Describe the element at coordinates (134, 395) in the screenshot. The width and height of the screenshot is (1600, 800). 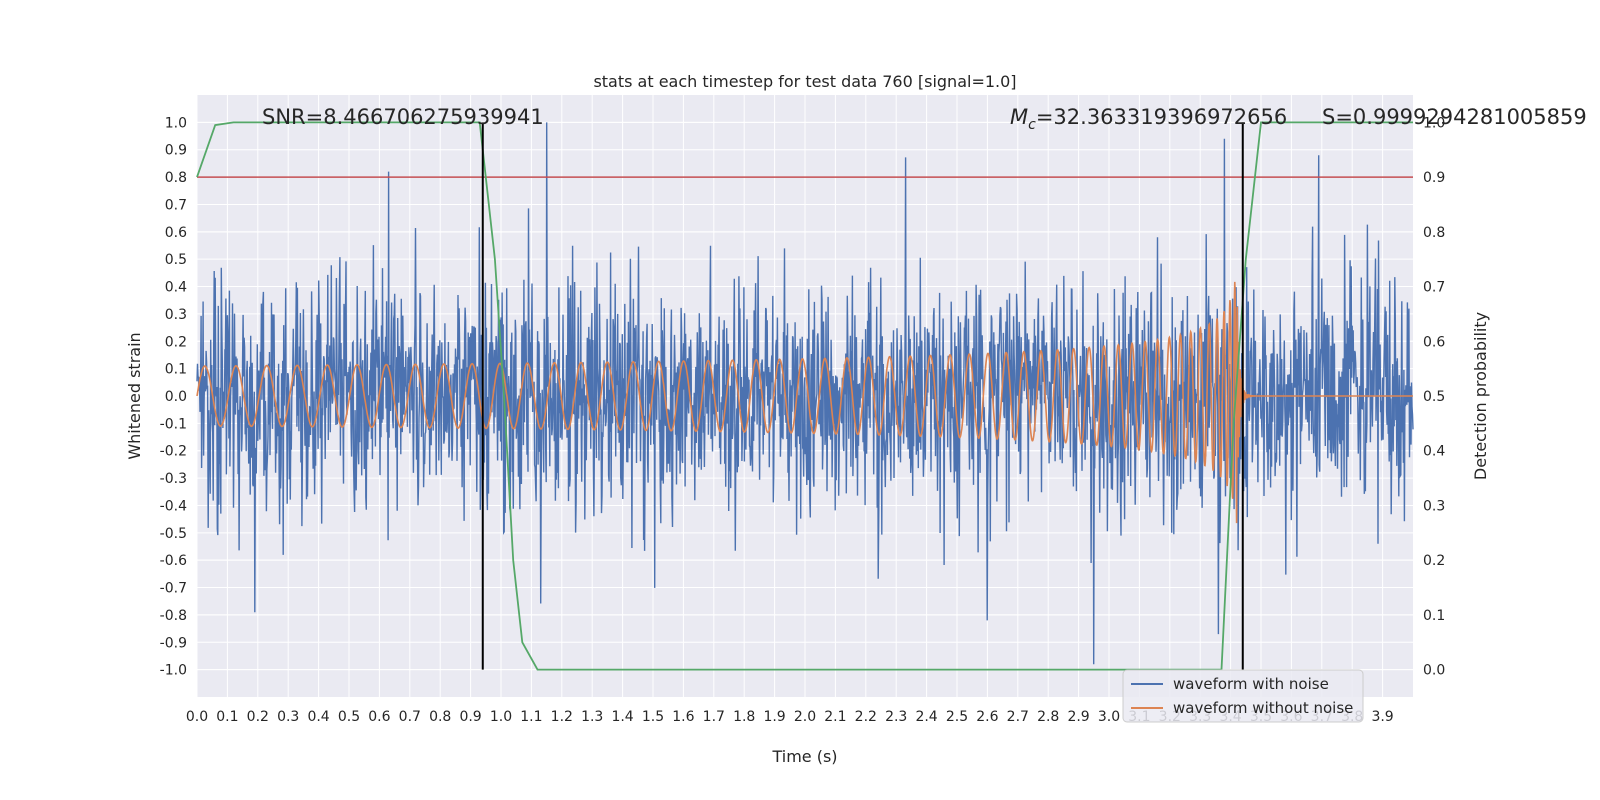
I see `y-axis-label: Whitened strain` at that location.